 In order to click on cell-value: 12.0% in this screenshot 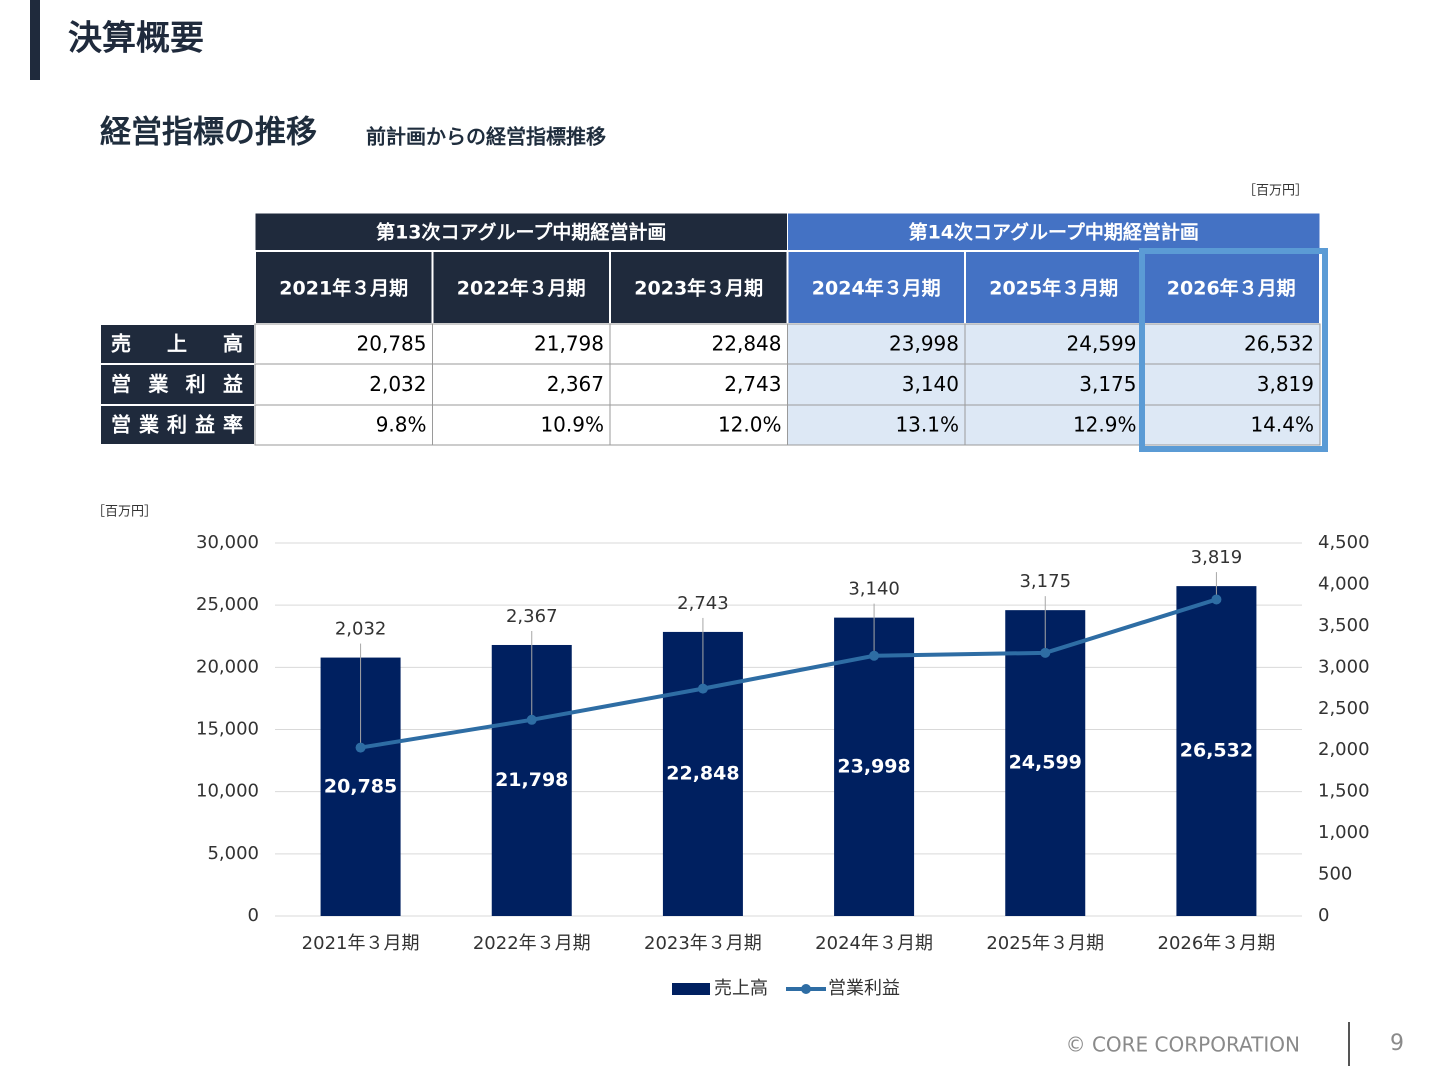, I will do `click(750, 425)`.